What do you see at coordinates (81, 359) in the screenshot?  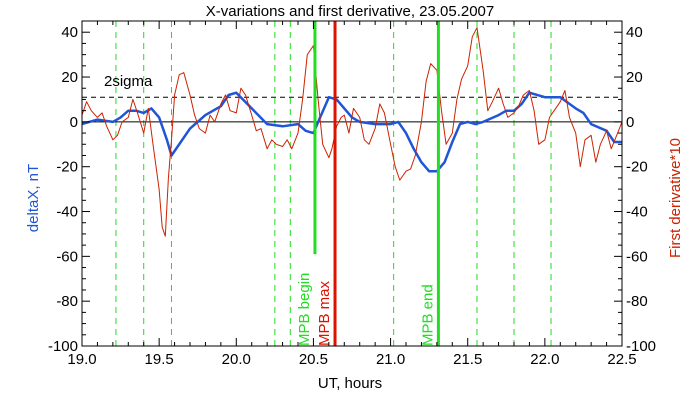 I see `x-tick-label-0: 19.0` at bounding box center [81, 359].